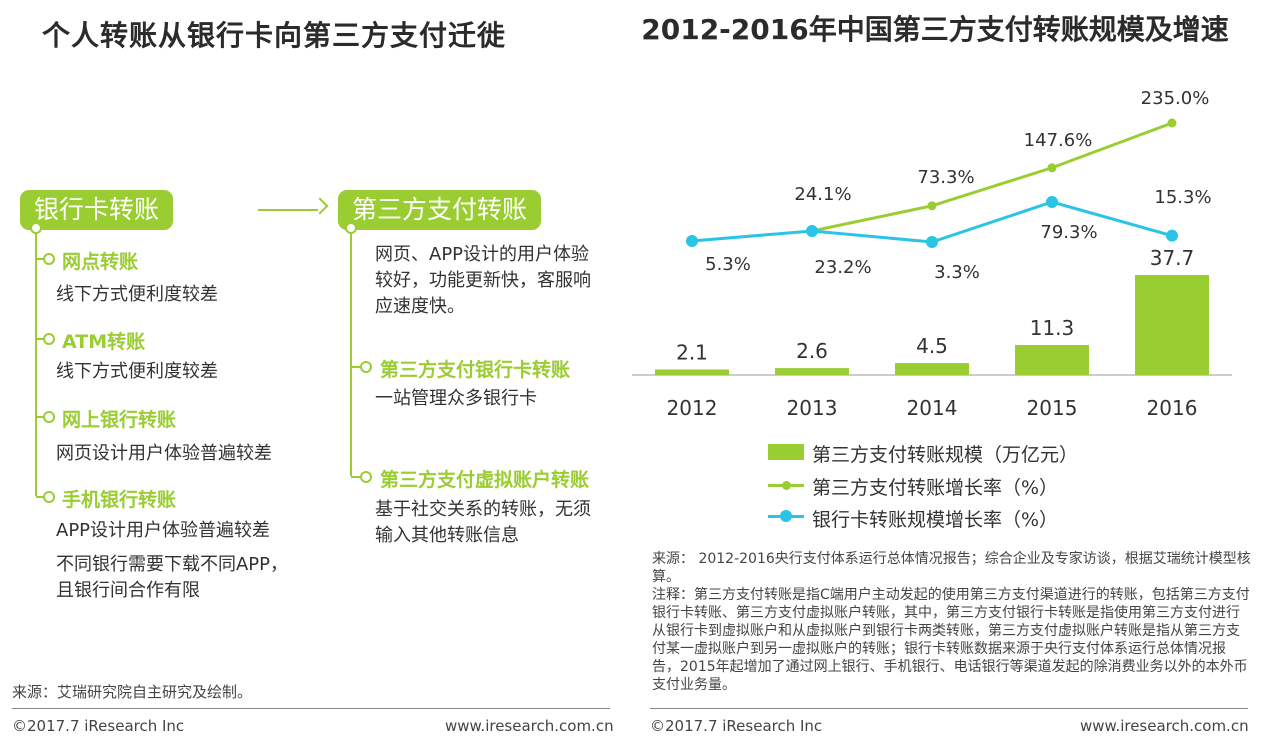  What do you see at coordinates (311, 708) in the screenshot?
I see `left-footer-rule` at bounding box center [311, 708].